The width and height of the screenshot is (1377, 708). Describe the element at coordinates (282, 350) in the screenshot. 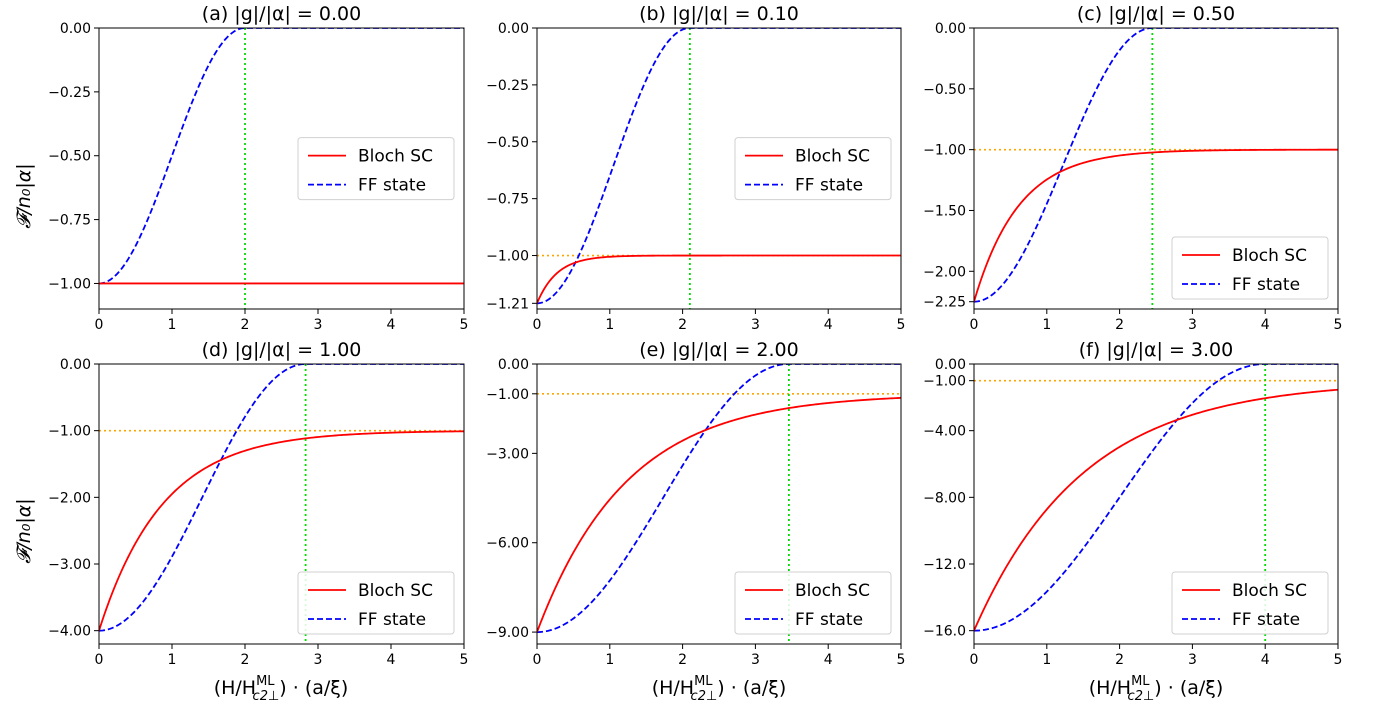

I see `subplot-title: (d) |g|/|α| = 1.00` at that location.